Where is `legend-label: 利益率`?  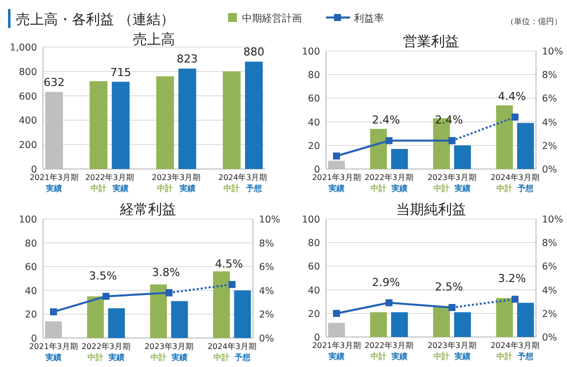
legend-label: 利益率 is located at coordinates (369, 18).